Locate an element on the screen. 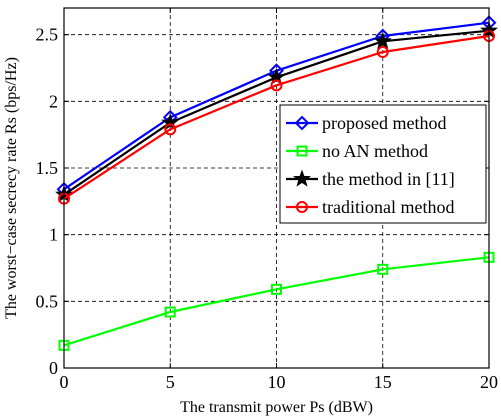  x-tick-label: 5 is located at coordinates (170, 382).